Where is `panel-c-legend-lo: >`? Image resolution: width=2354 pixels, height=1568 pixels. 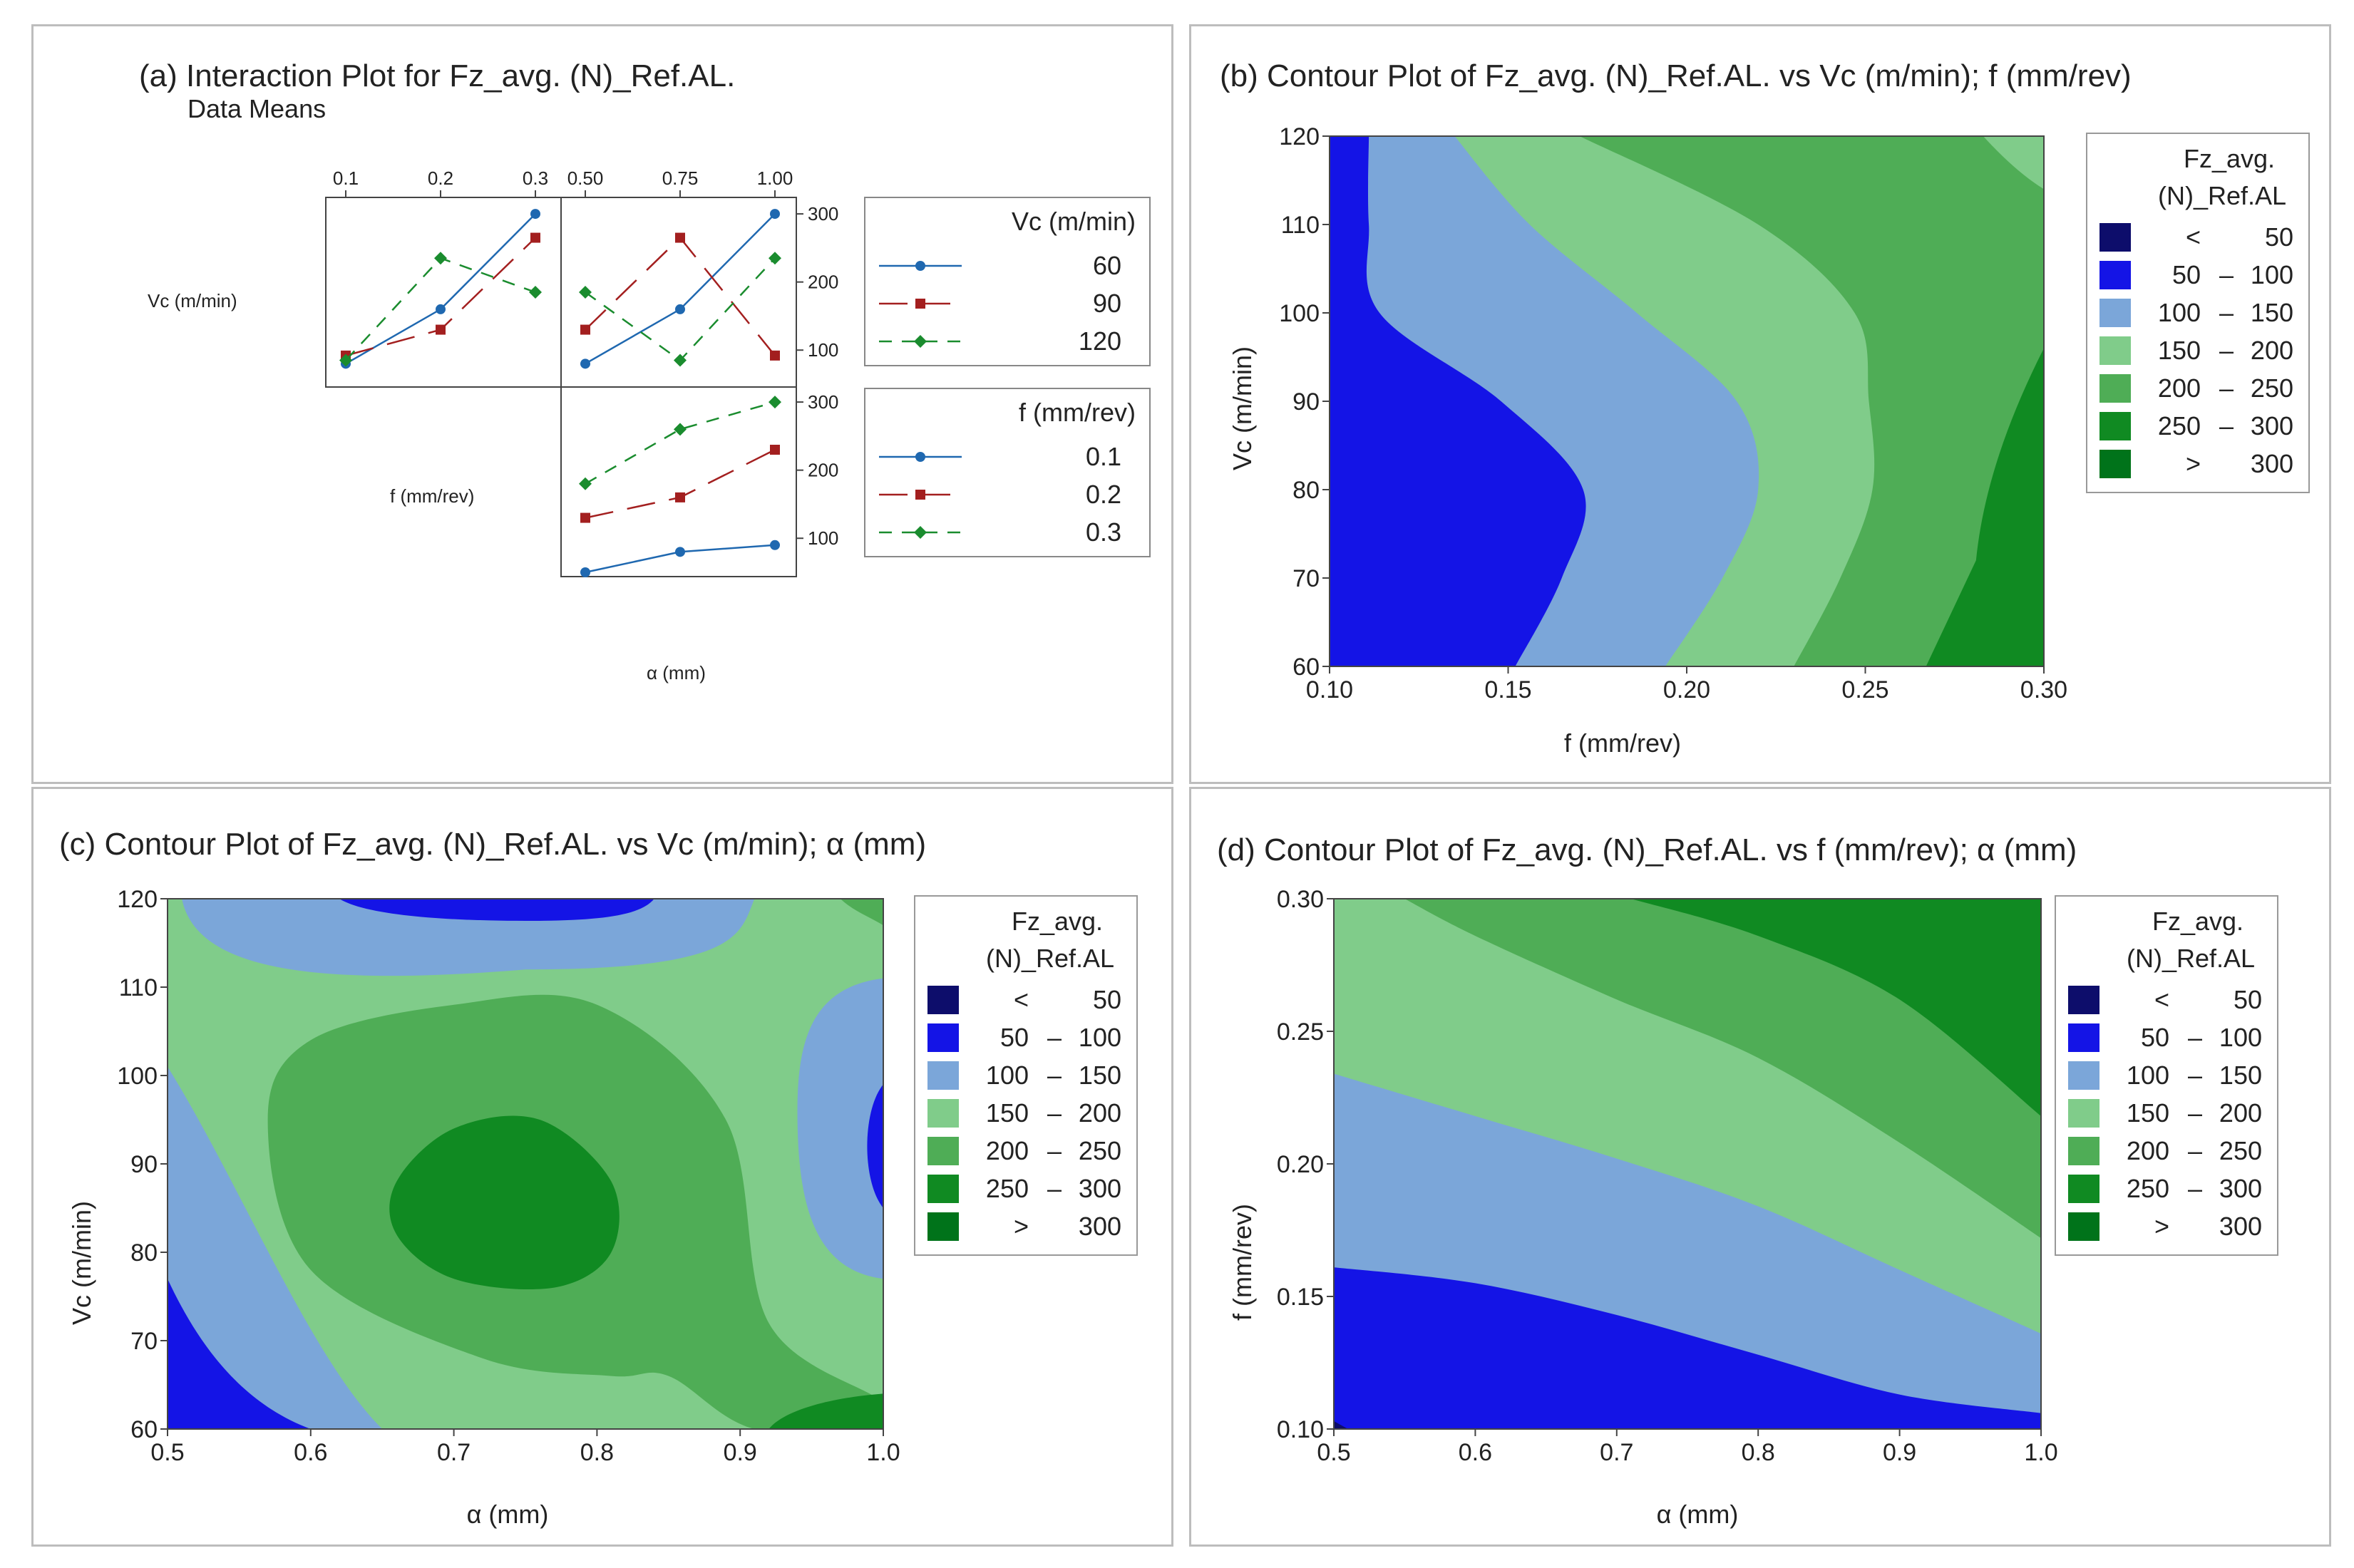 panel-c-legend-lo: > is located at coordinates (1021, 1226).